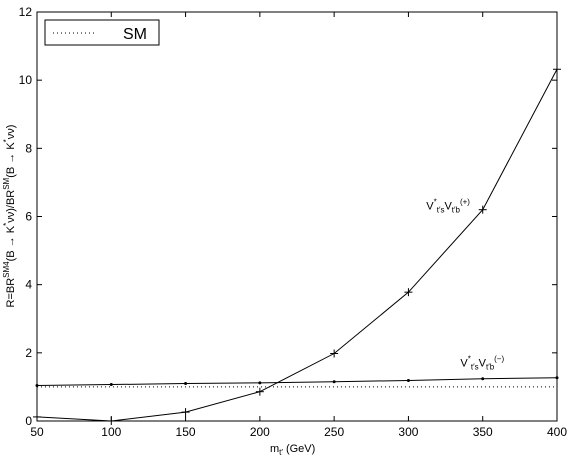 The width and height of the screenshot is (572, 459). What do you see at coordinates (28, 285) in the screenshot?
I see `y-tick-label: 4` at bounding box center [28, 285].